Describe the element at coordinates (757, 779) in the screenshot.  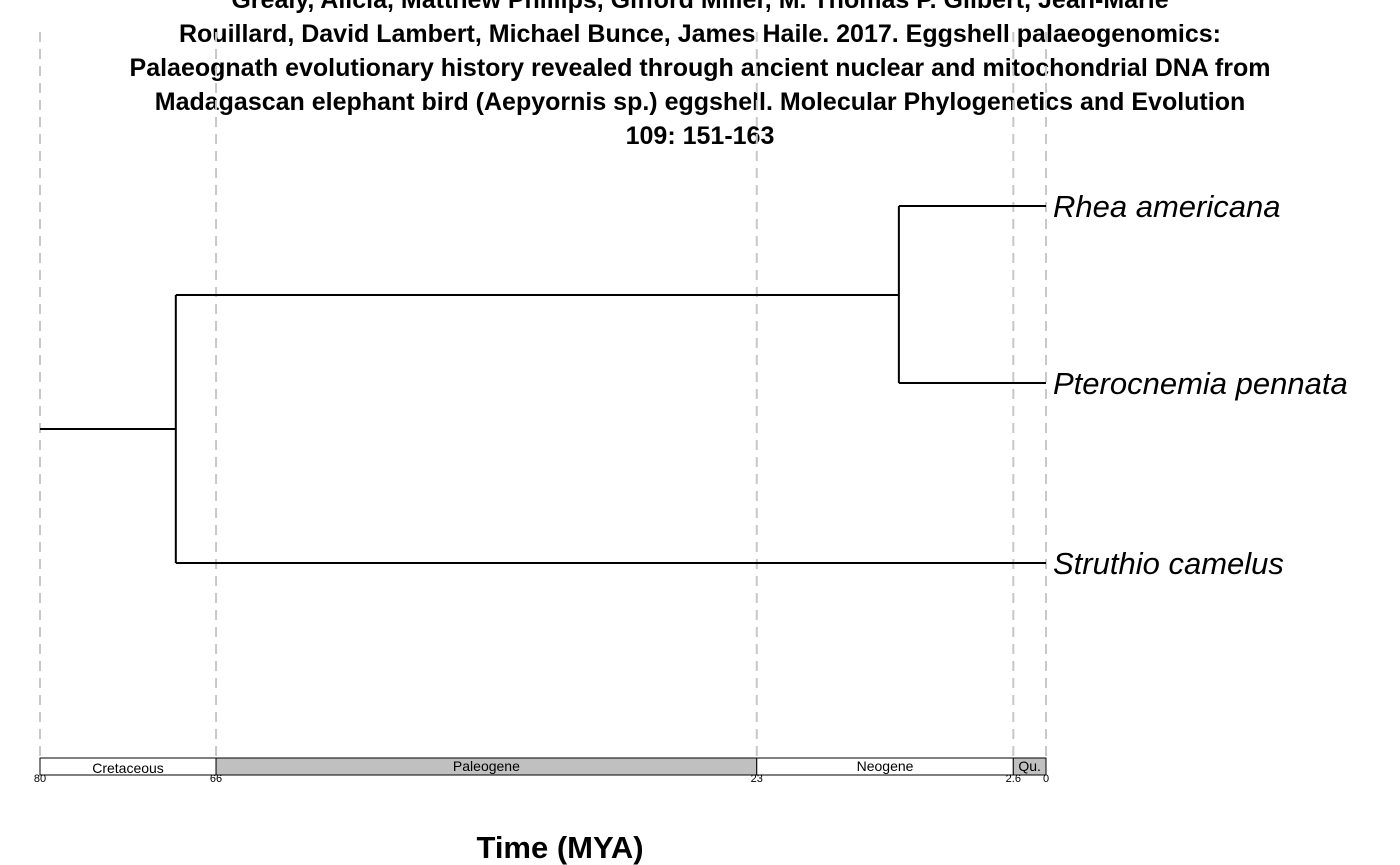
I see `tick-label-23: 23` at that location.